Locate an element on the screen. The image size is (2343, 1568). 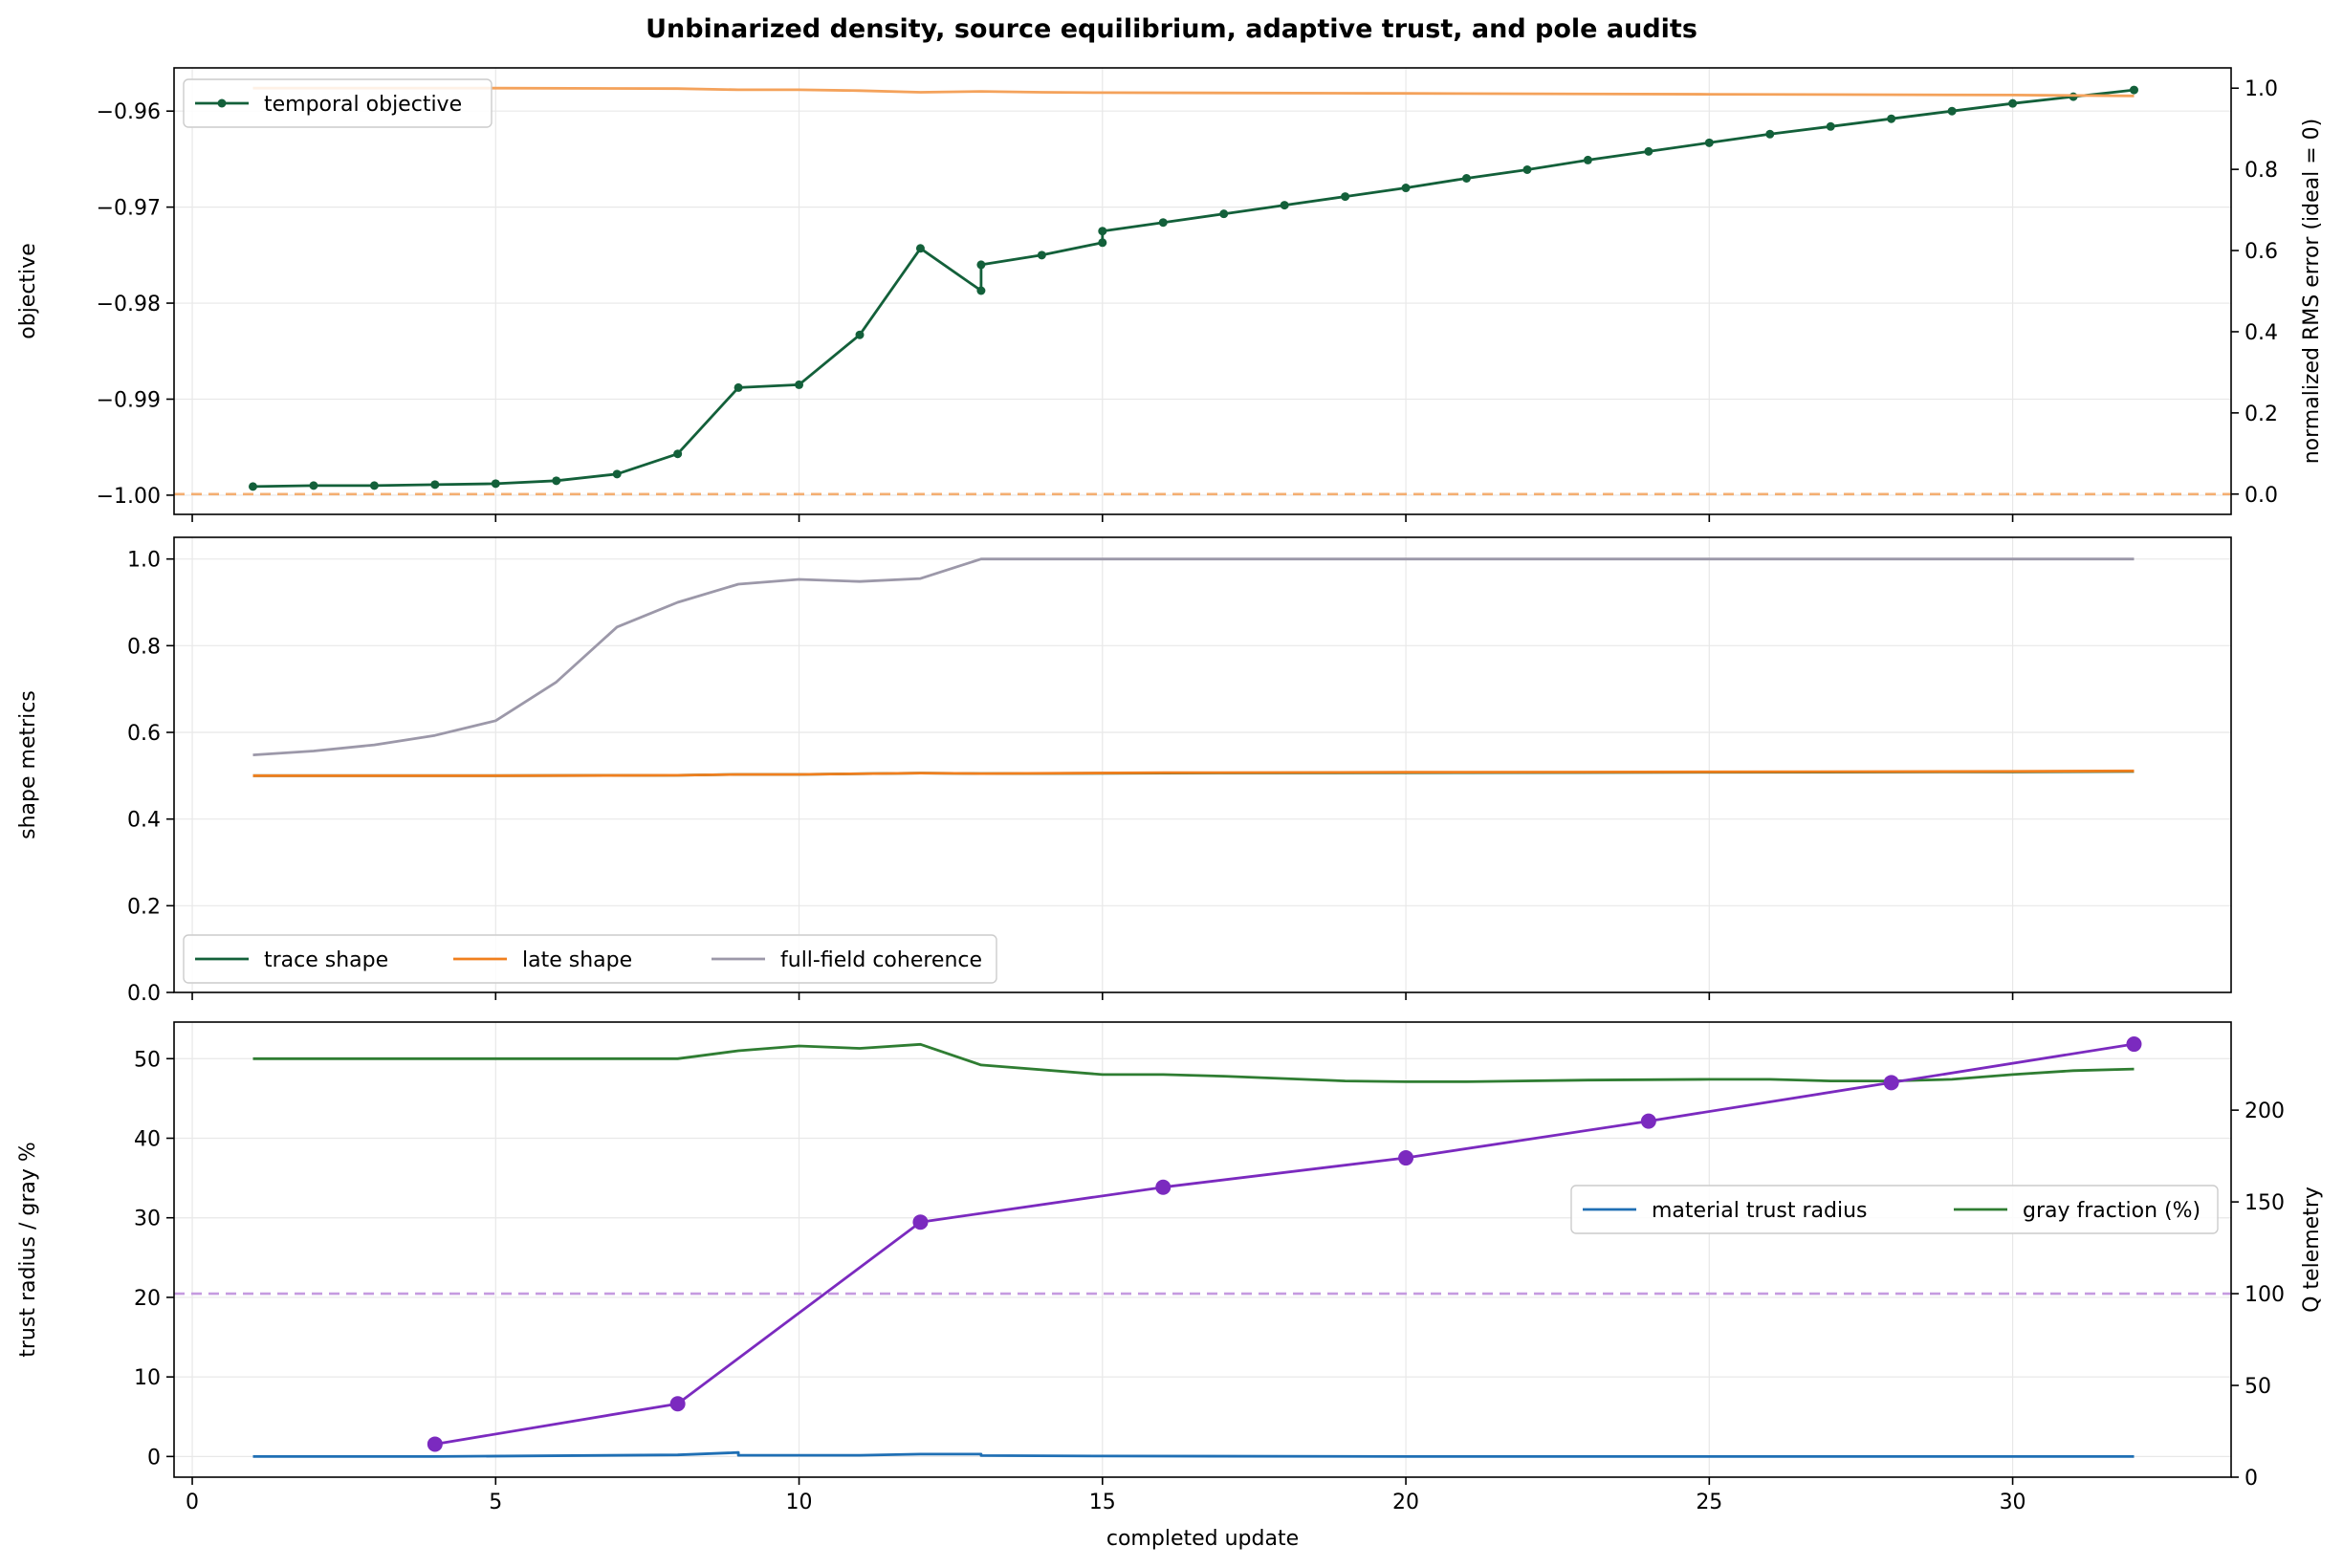
y2-tick-label: 0.4 is located at coordinates (2261, 333).